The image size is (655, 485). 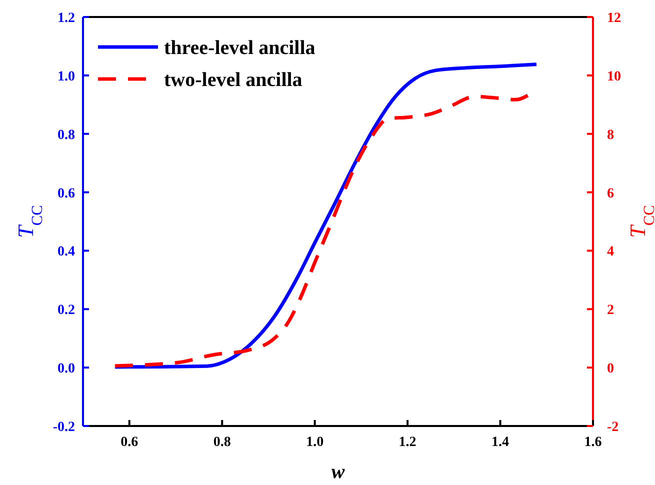 I want to click on x-tick-label: 1.4, so click(x=501, y=442).